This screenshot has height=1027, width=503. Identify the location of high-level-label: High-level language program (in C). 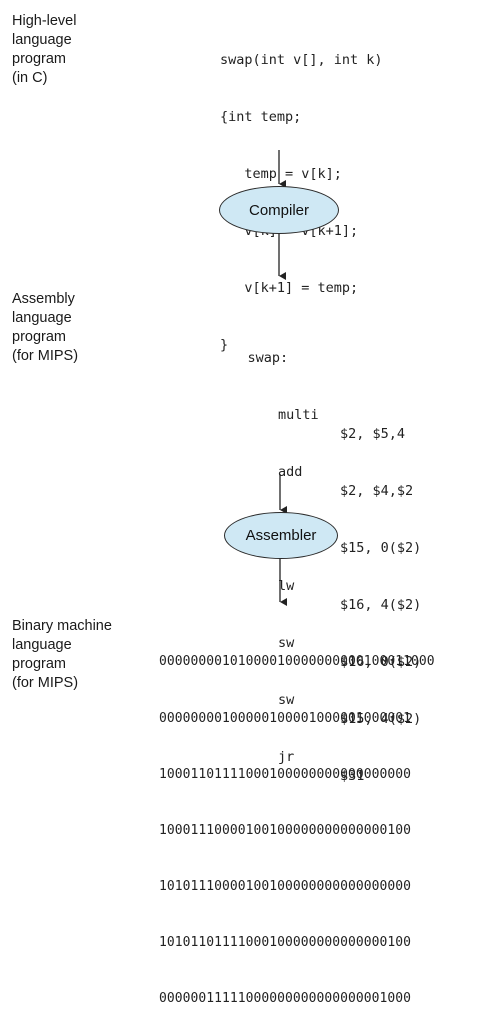
(44, 50).